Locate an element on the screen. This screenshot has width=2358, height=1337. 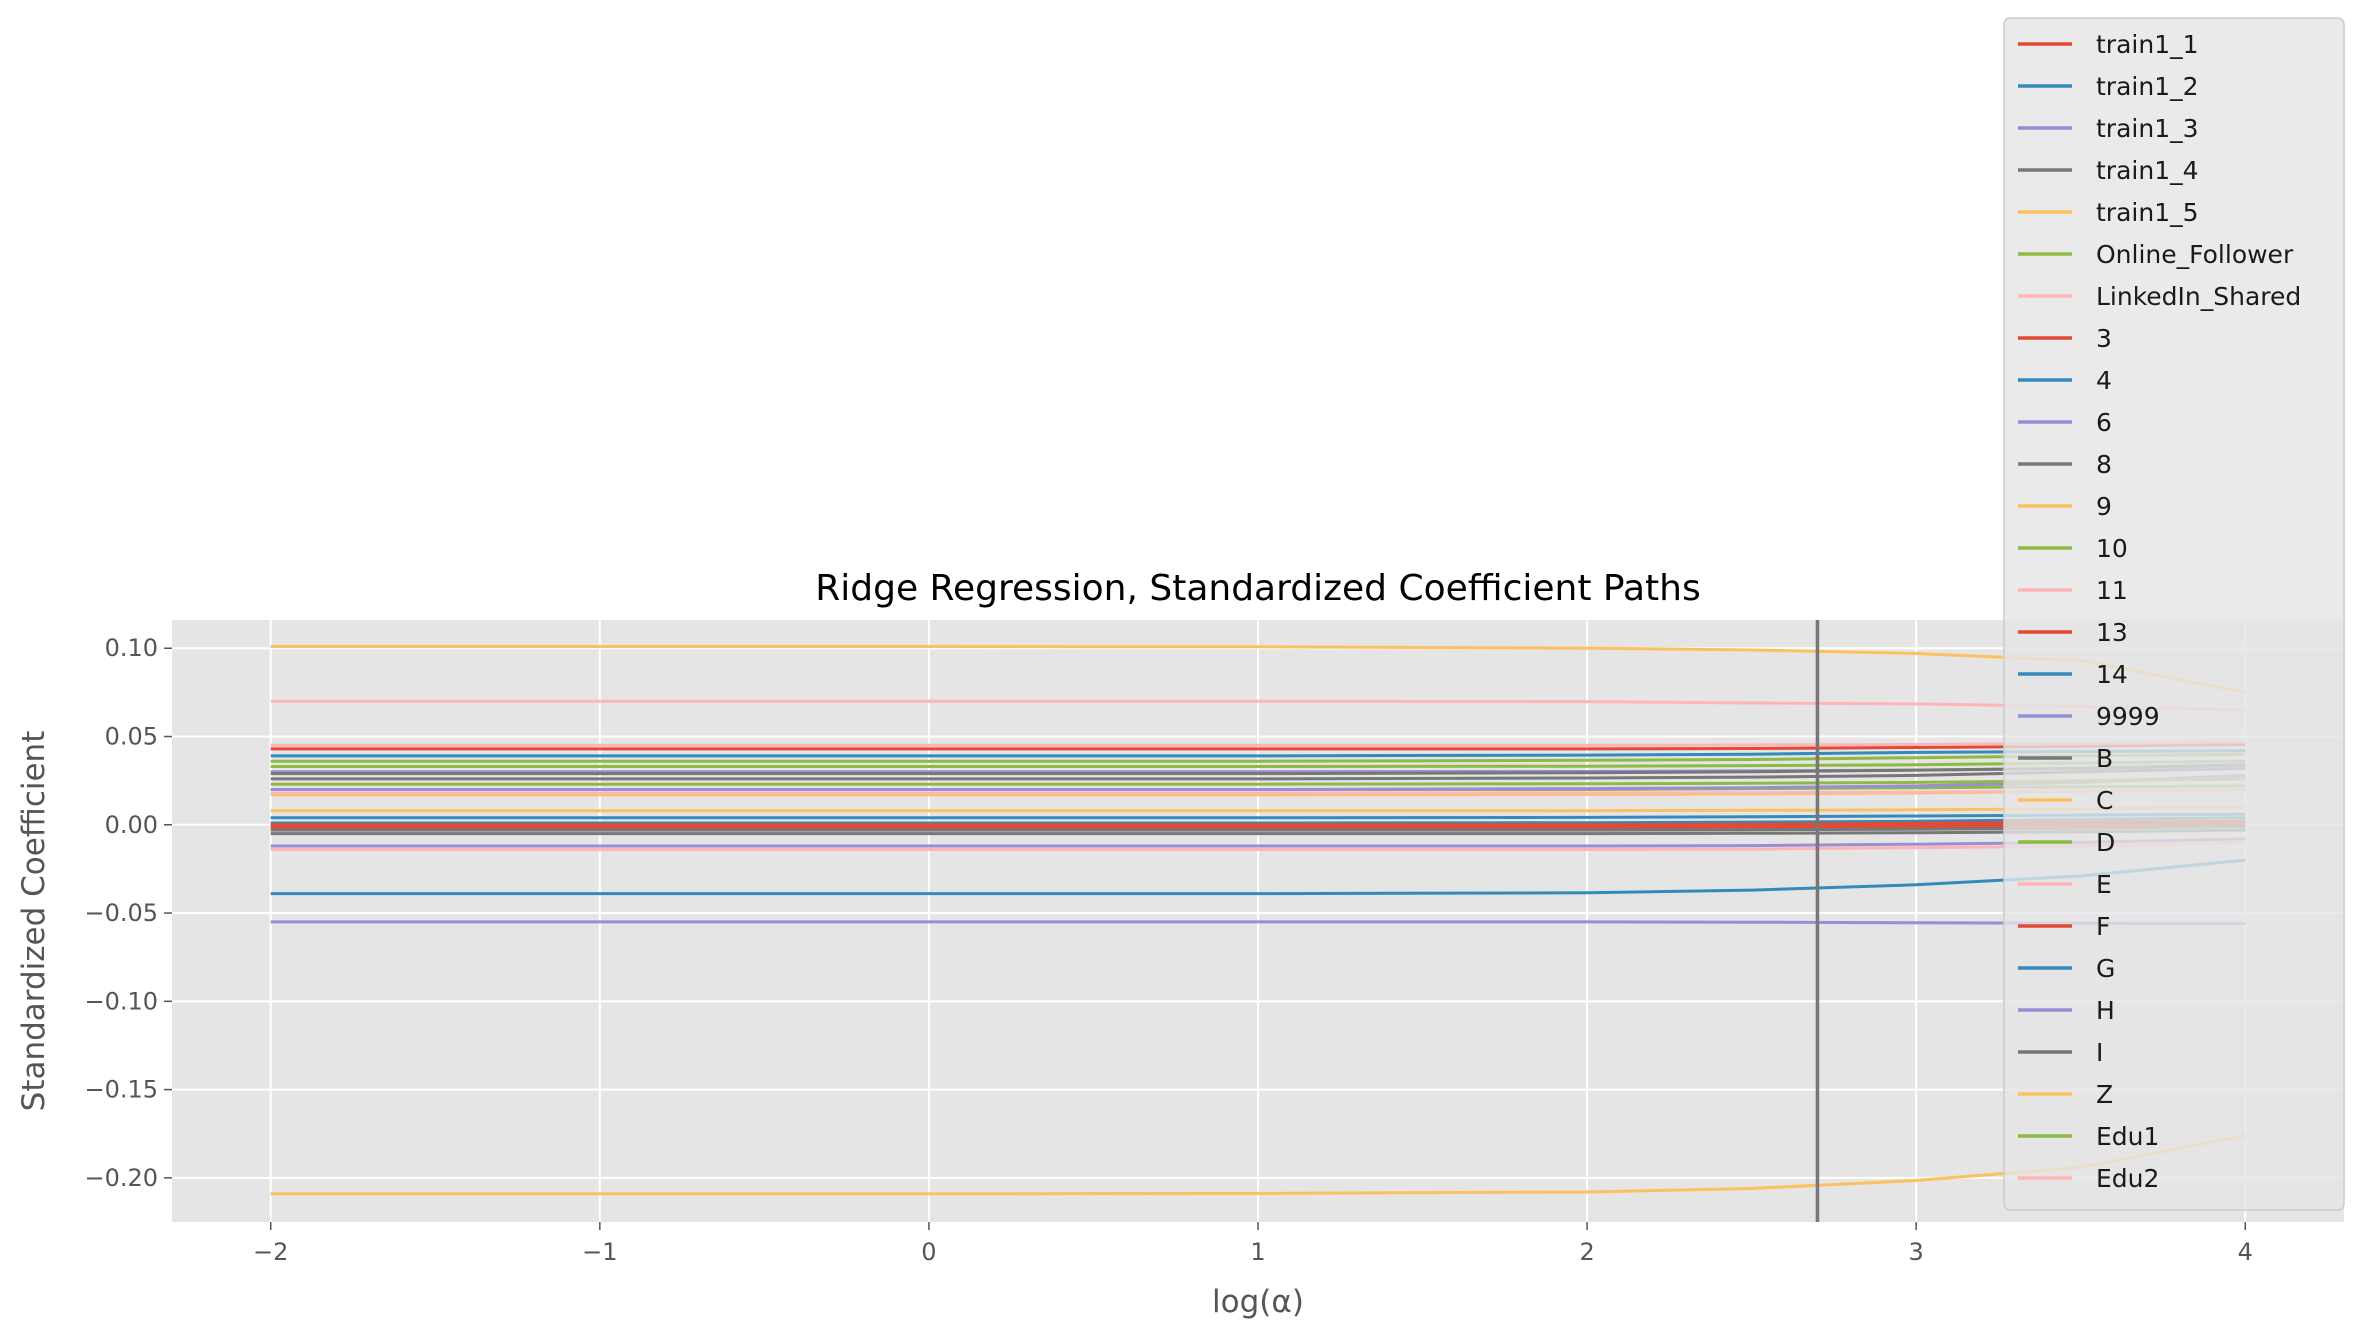
legend-label: F is located at coordinates (2103, 926).